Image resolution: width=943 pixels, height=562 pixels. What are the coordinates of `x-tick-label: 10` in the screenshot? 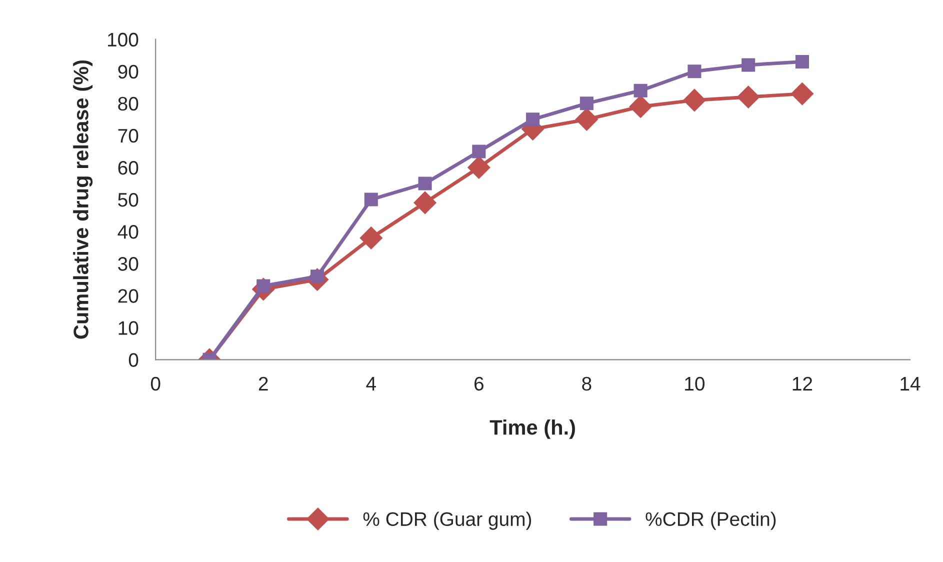 It's located at (695, 383).